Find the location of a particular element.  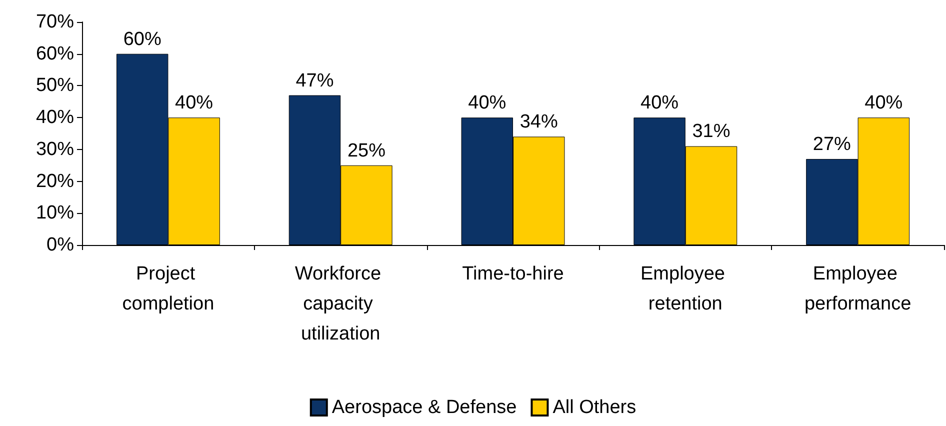

data-label: 34% is located at coordinates (539, 122).